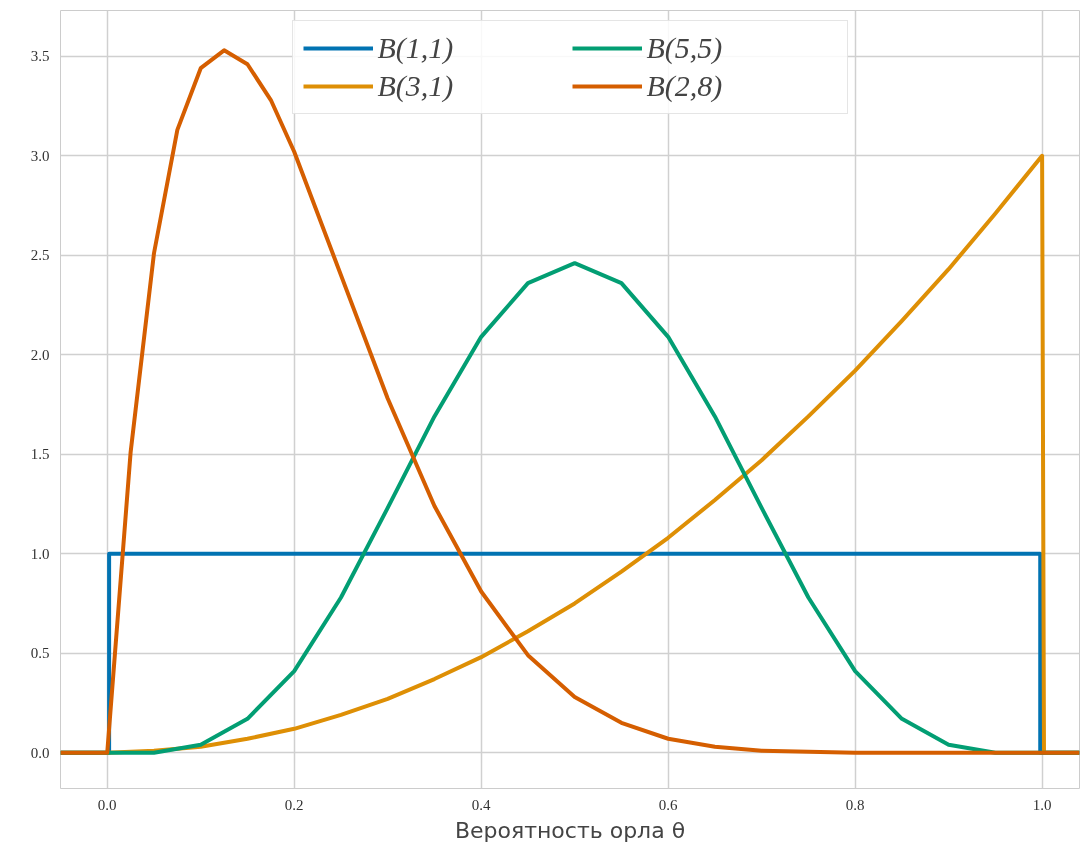  What do you see at coordinates (40, 56) in the screenshot?
I see `y-tick-label: 3.5` at bounding box center [40, 56].